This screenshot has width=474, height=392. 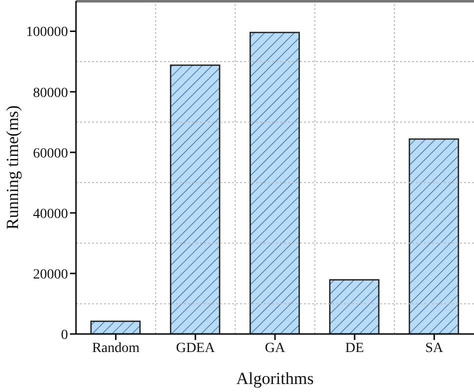 What do you see at coordinates (196, 348) in the screenshot?
I see `x-tick-label: GDEA` at bounding box center [196, 348].